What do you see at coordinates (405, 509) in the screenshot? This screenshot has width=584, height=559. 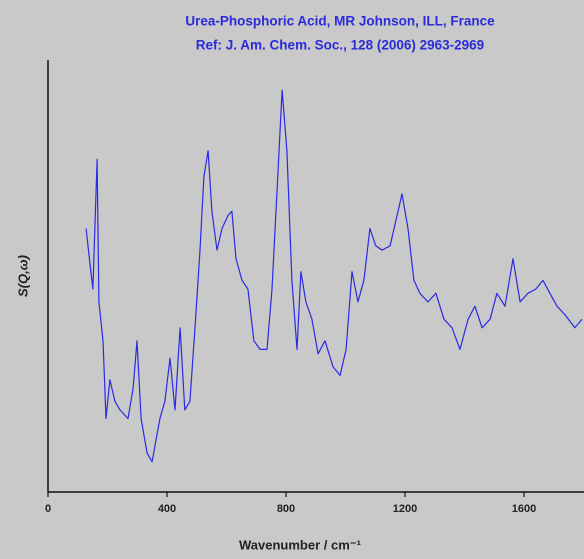 I see `x-tick-label: 1200` at bounding box center [405, 509].